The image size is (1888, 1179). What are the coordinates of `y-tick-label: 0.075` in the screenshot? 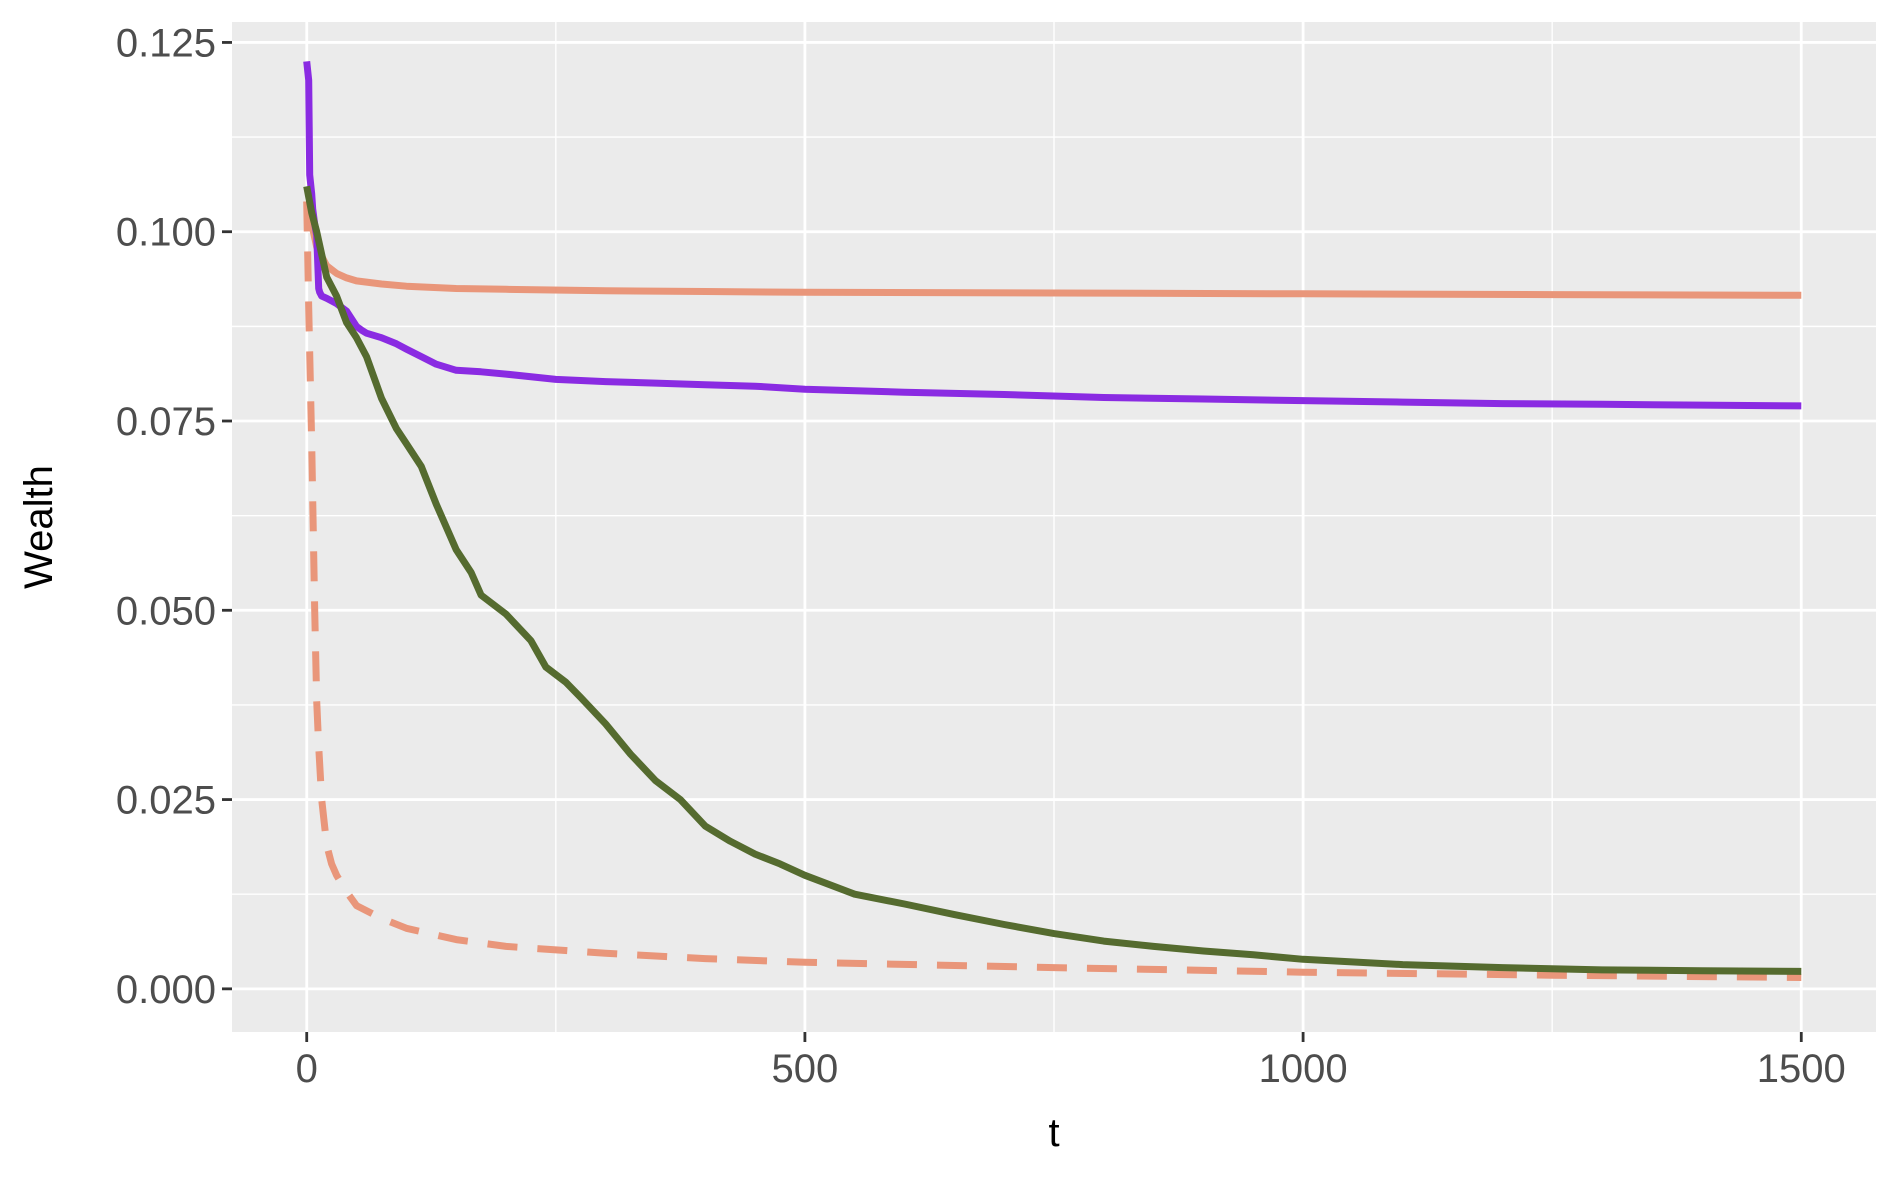 It's located at (166, 422).